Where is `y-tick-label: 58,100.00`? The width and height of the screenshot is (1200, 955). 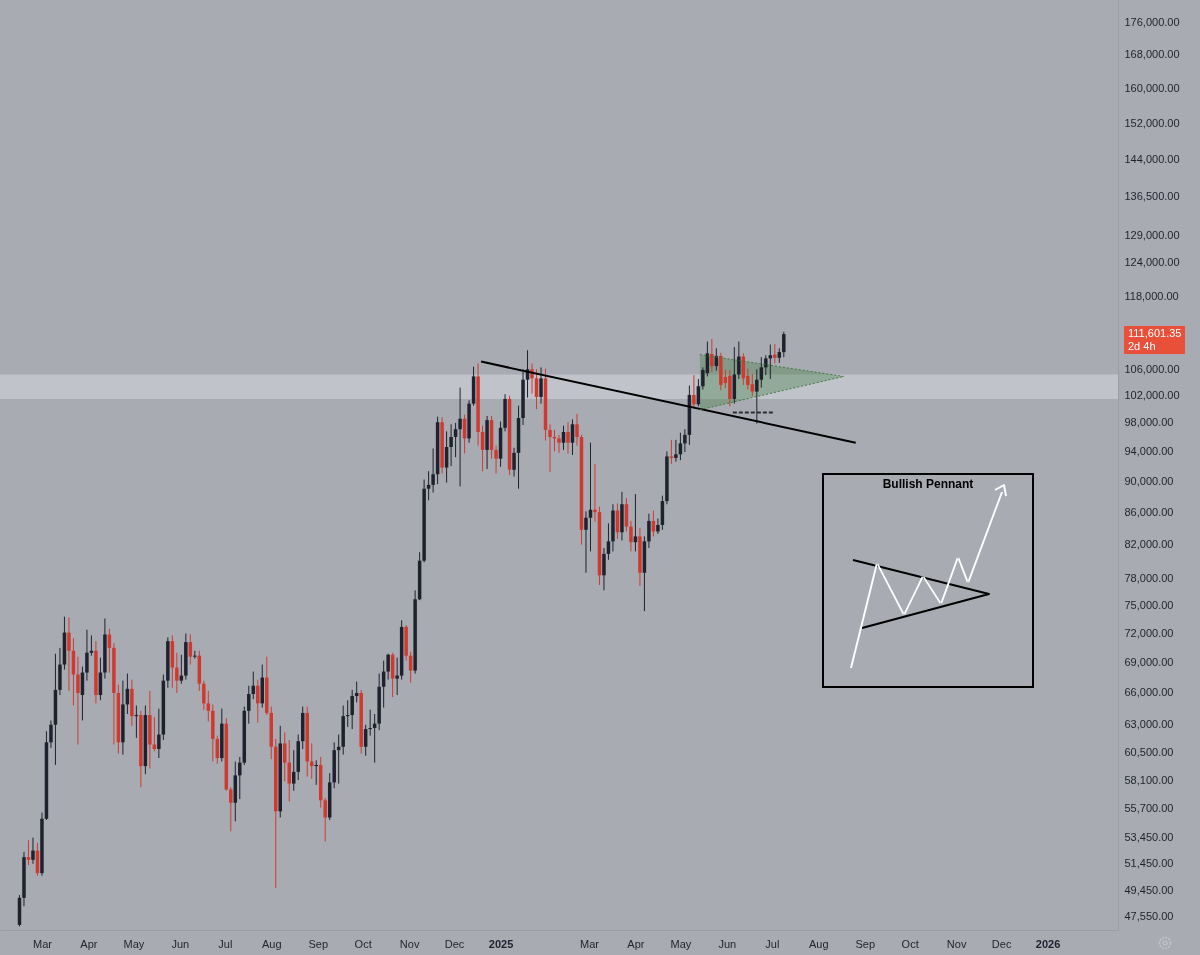
y-tick-label: 58,100.00 is located at coordinates (1149, 779).